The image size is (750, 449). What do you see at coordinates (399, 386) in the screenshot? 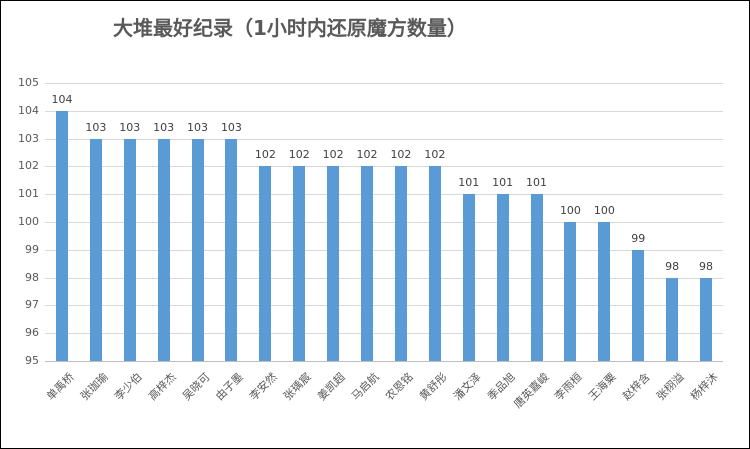
I see `x-axis-category-label: 农恩铭` at bounding box center [399, 386].